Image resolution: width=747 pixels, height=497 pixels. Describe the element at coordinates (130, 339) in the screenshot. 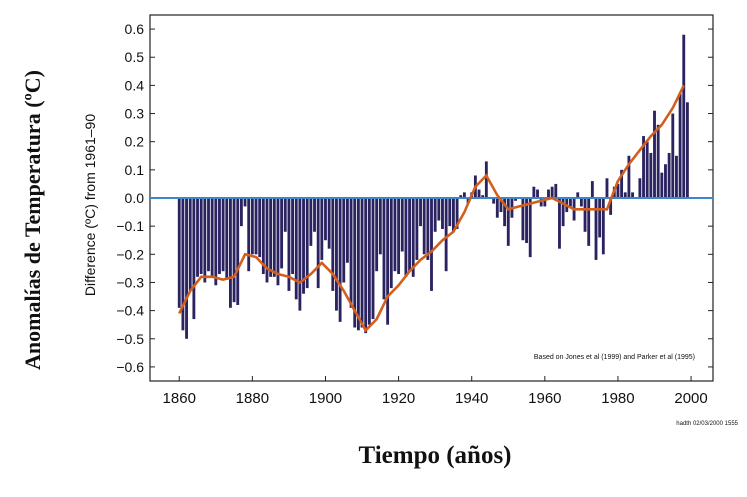

I see `y-tick-label: −0.5` at that location.